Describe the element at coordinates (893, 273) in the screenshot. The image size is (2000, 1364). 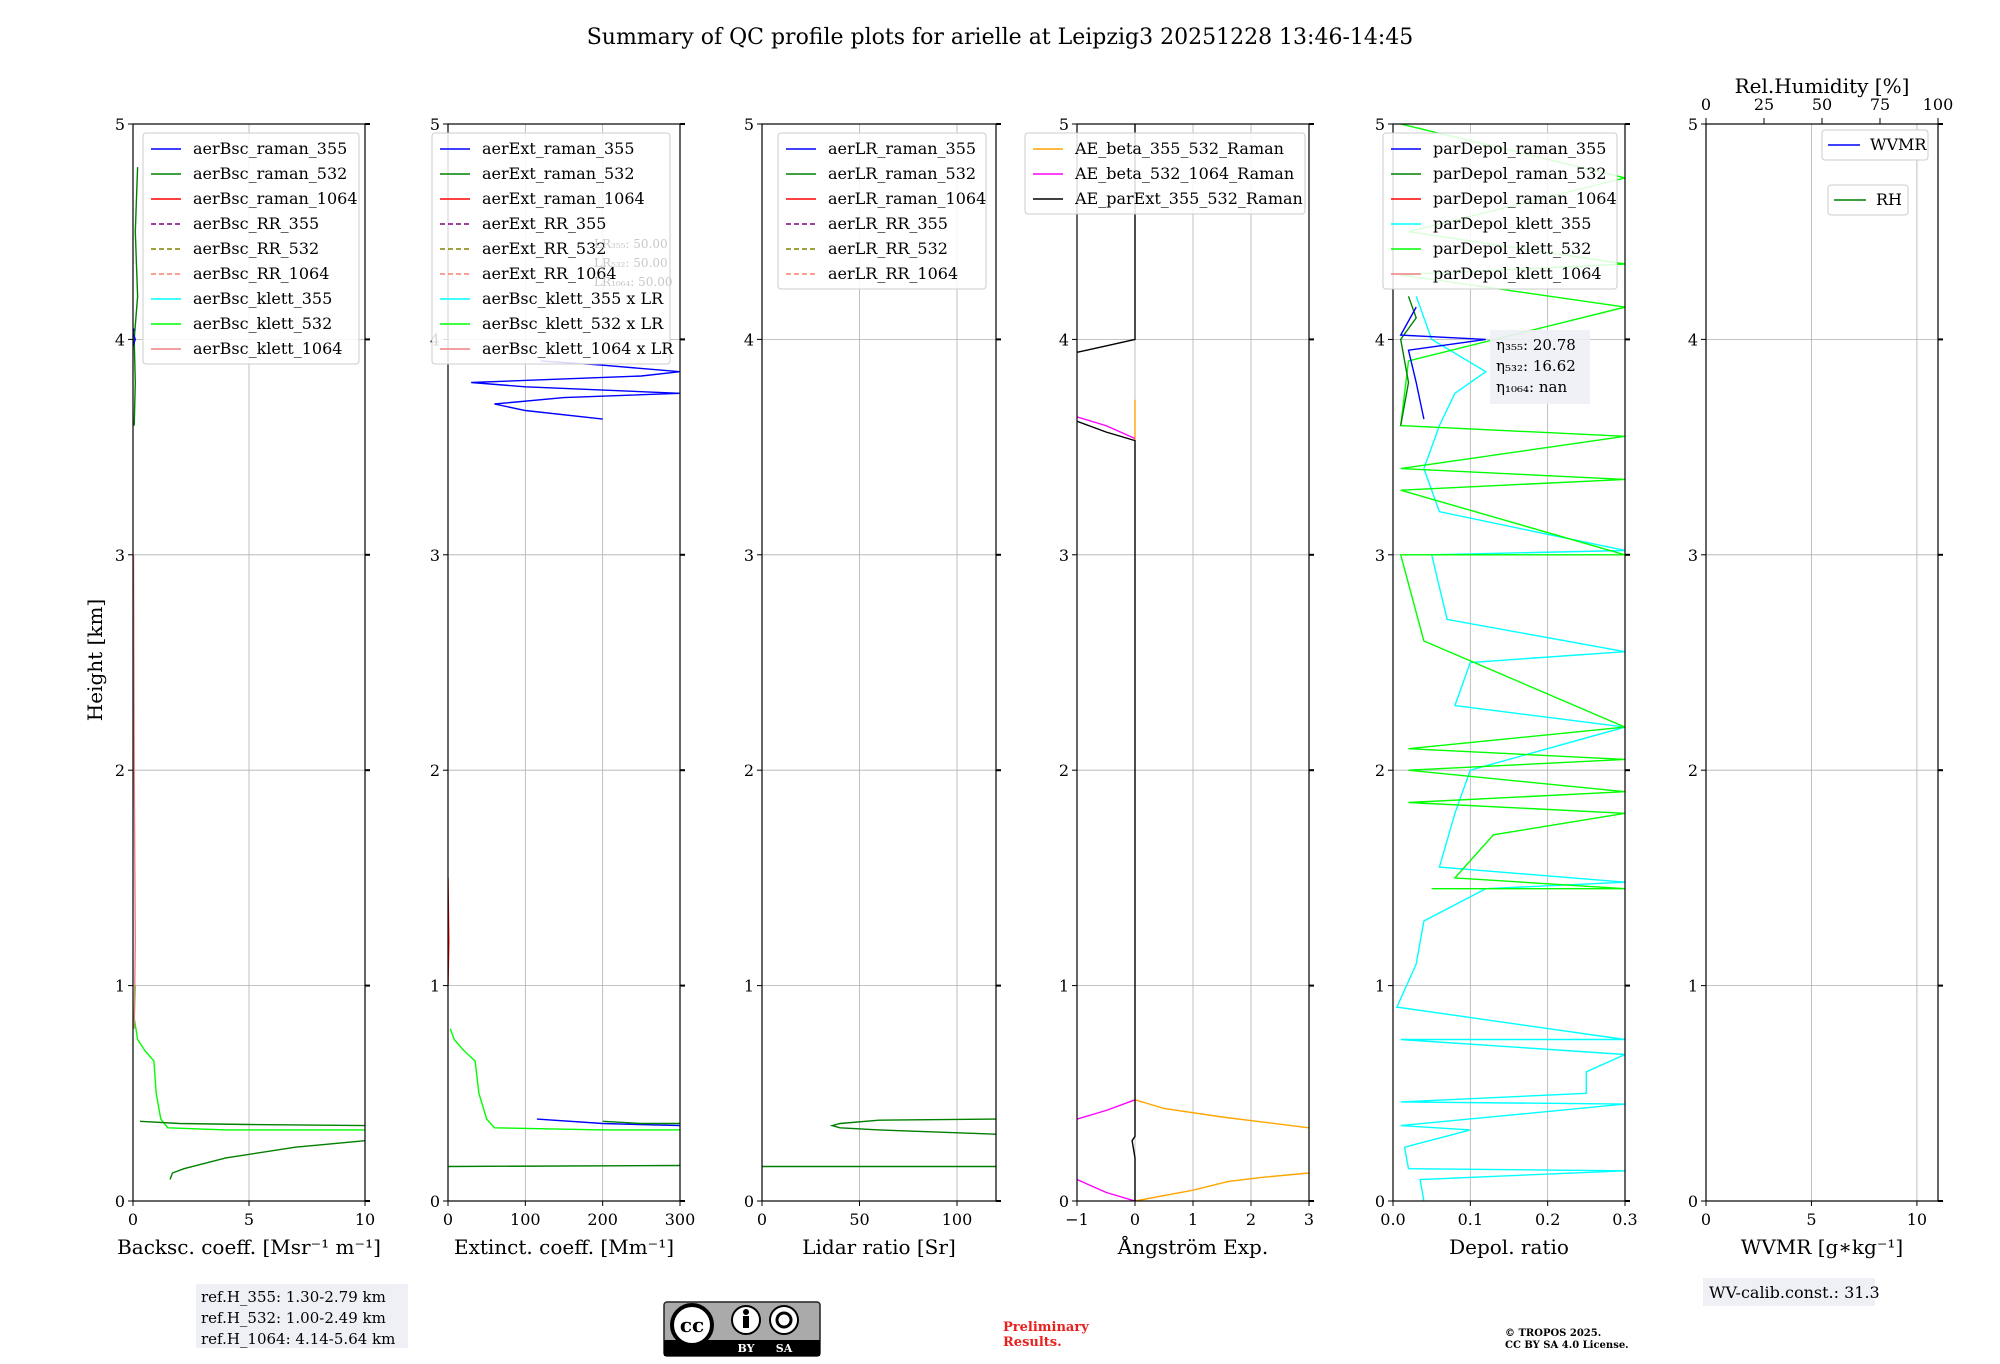
I see `legend-label: aerLR_RR_1064` at that location.